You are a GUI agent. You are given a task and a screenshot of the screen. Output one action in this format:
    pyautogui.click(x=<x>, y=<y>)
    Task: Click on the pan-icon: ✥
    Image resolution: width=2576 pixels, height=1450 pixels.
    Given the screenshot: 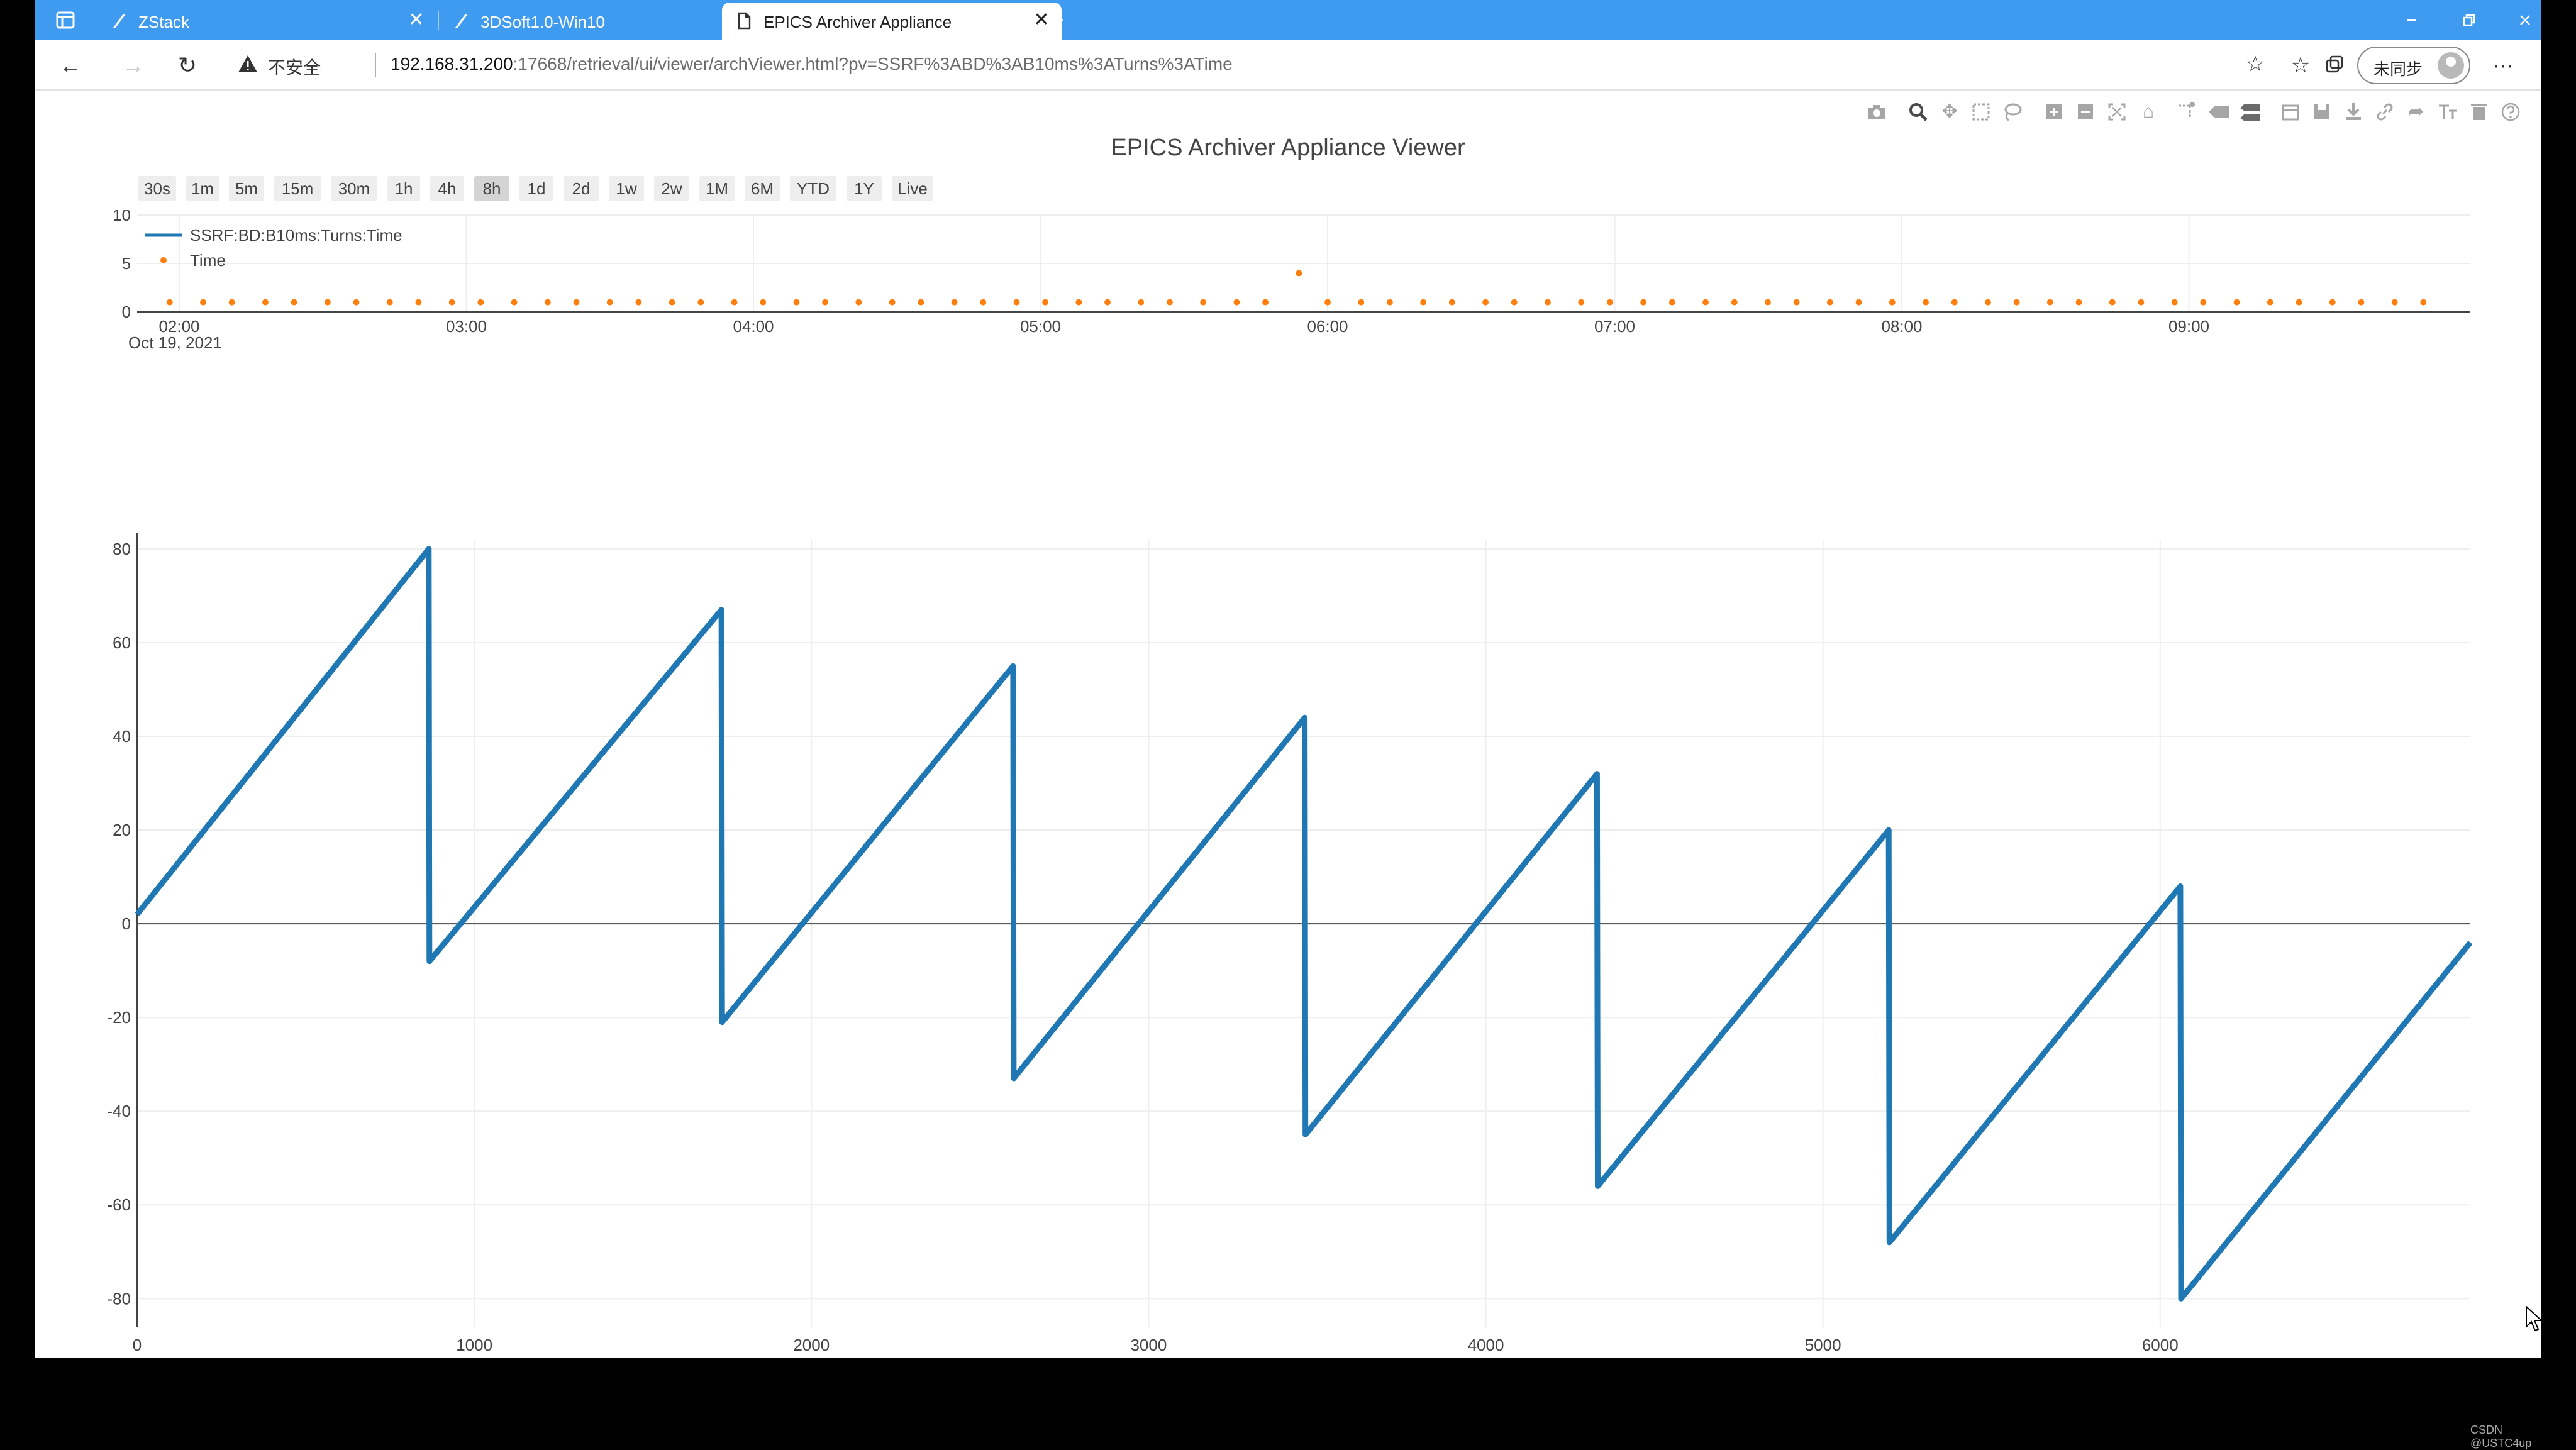 What is the action you would take?
    pyautogui.click(x=1949, y=111)
    